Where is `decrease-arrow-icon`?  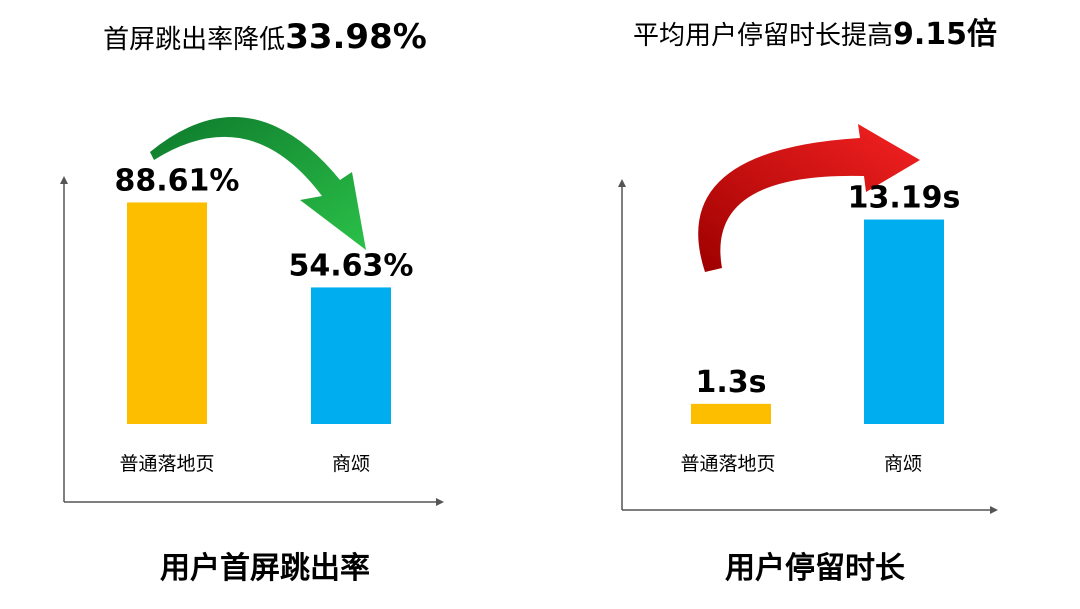
decrease-arrow-icon is located at coordinates (258, 183).